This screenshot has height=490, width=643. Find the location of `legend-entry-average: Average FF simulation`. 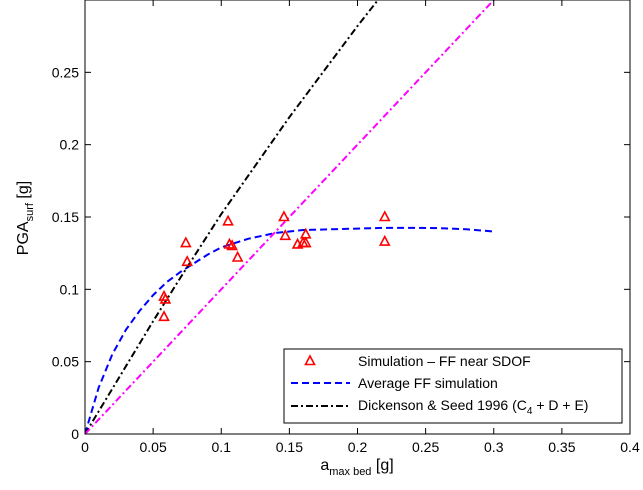

legend-entry-average: Average FF simulation is located at coordinates (394, 383).